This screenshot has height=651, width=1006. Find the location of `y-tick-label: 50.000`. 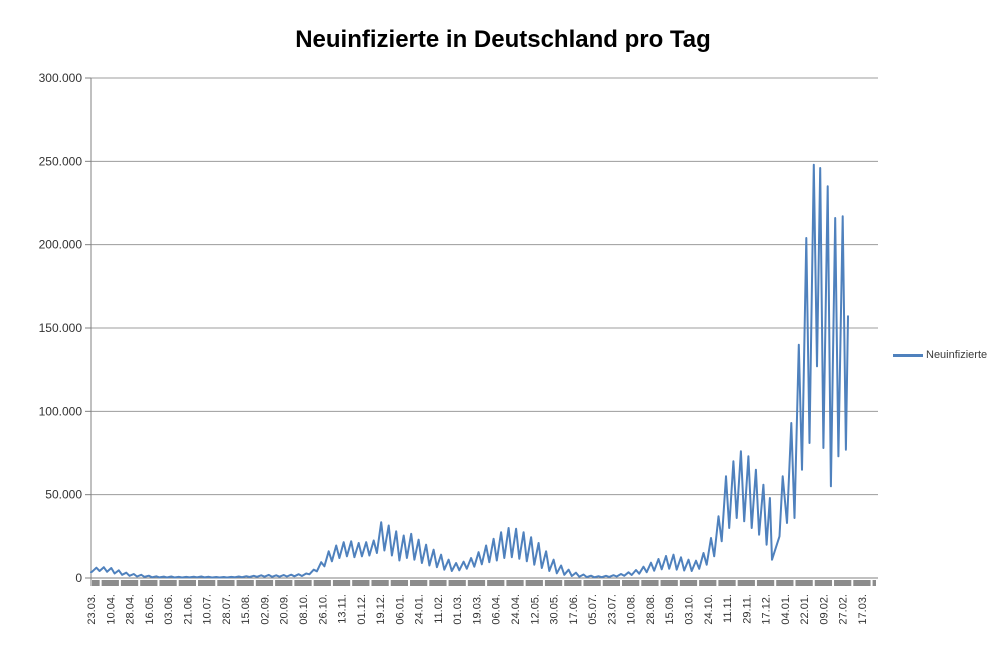

y-tick-label: 50.000 is located at coordinates (63, 495).